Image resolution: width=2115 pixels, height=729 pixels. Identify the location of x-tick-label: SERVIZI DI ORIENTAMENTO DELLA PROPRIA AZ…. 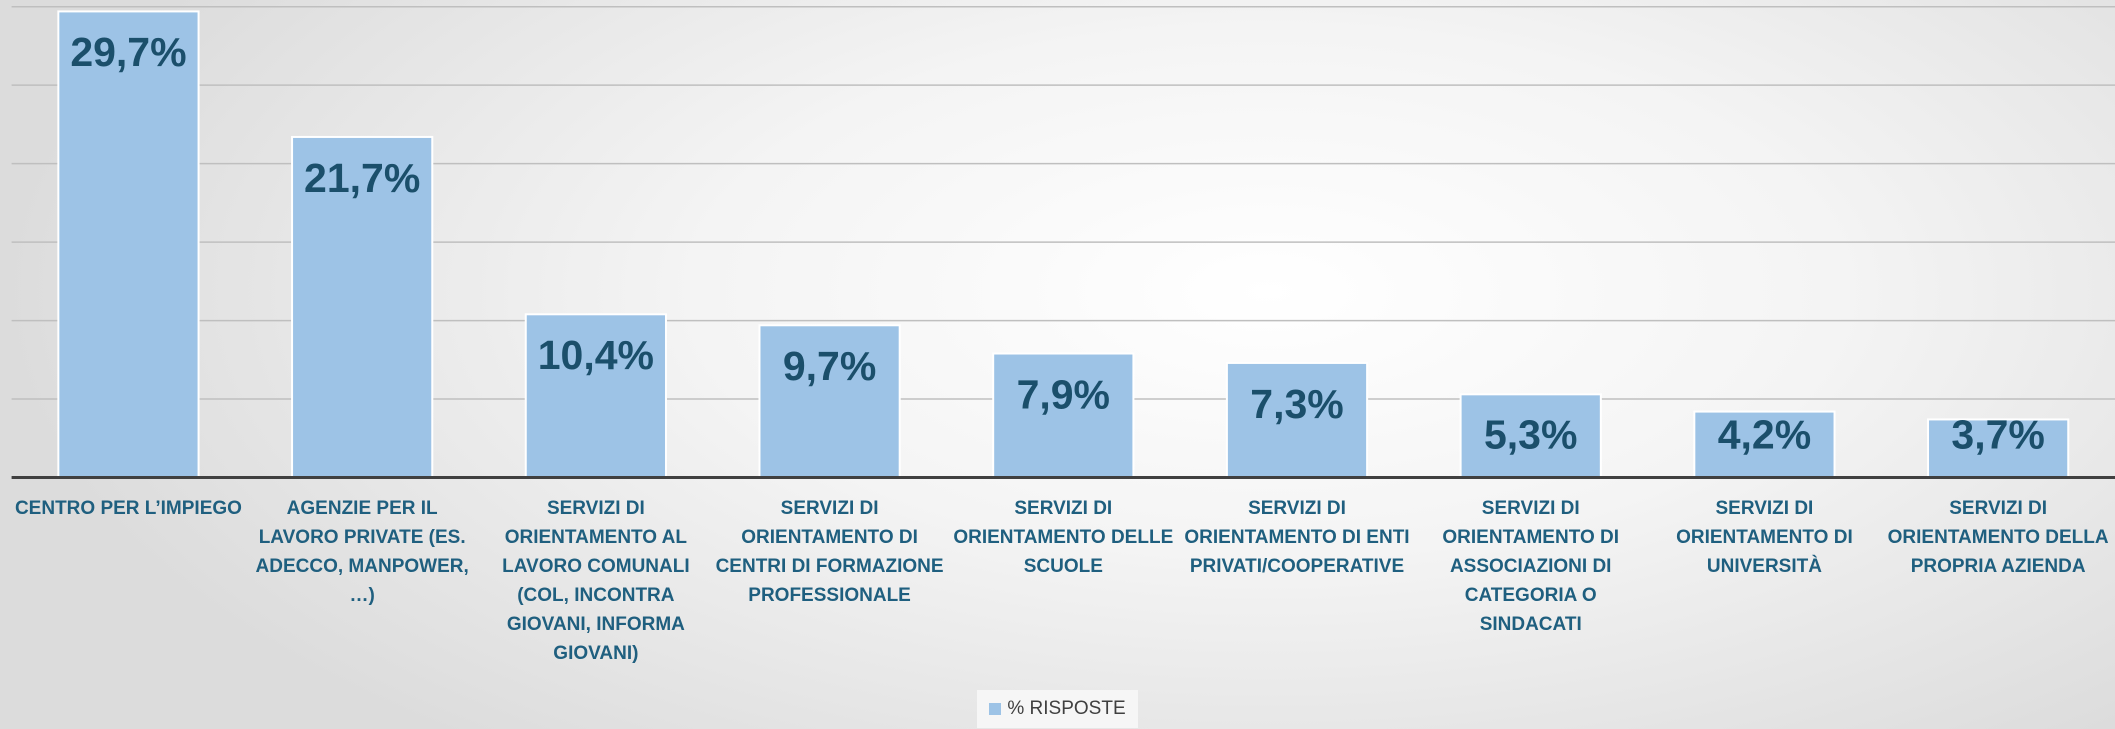
(1998, 537).